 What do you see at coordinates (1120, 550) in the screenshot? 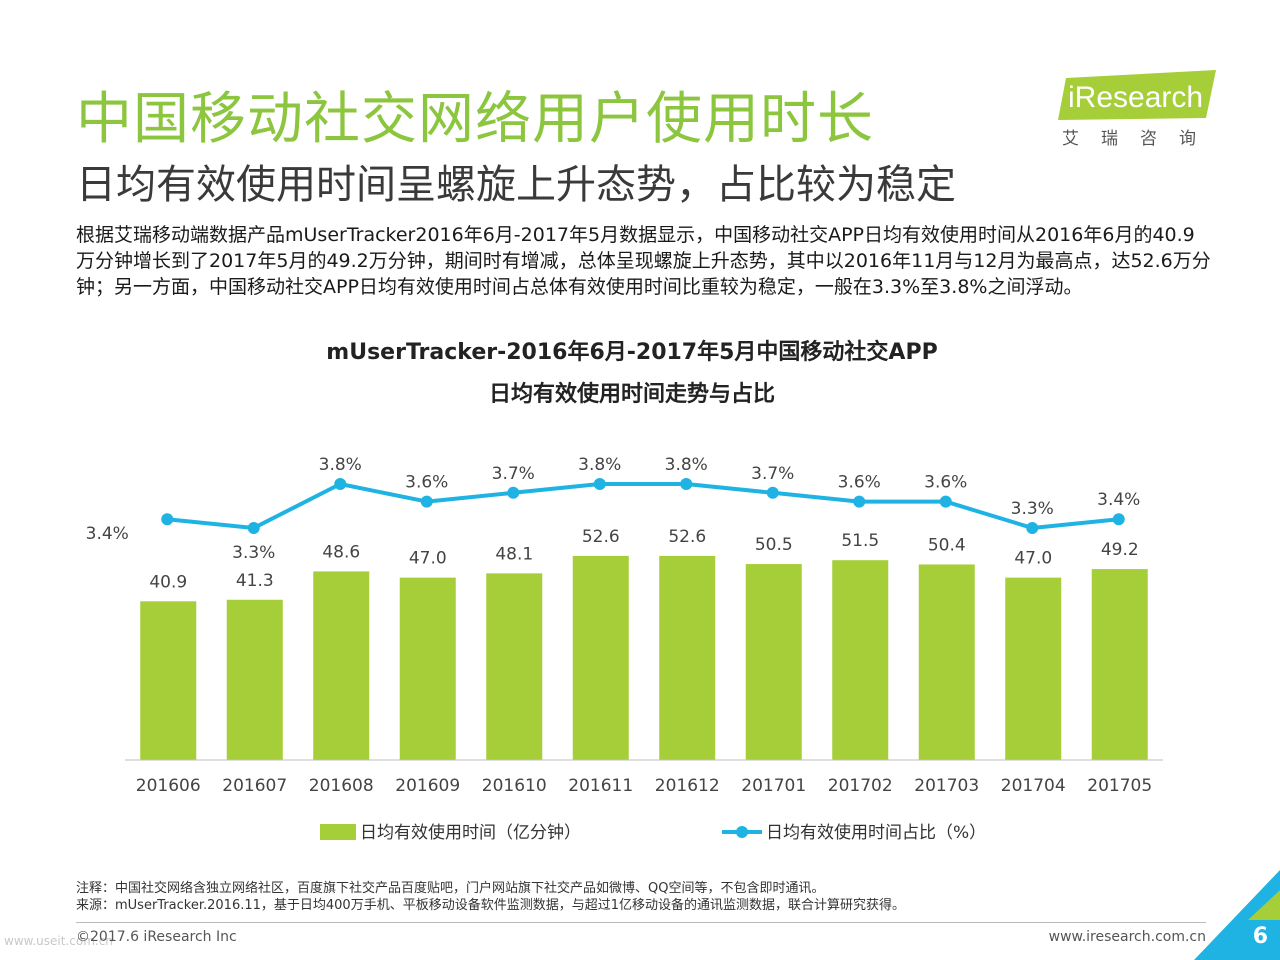
I see `bar-value-label: 49.2` at bounding box center [1120, 550].